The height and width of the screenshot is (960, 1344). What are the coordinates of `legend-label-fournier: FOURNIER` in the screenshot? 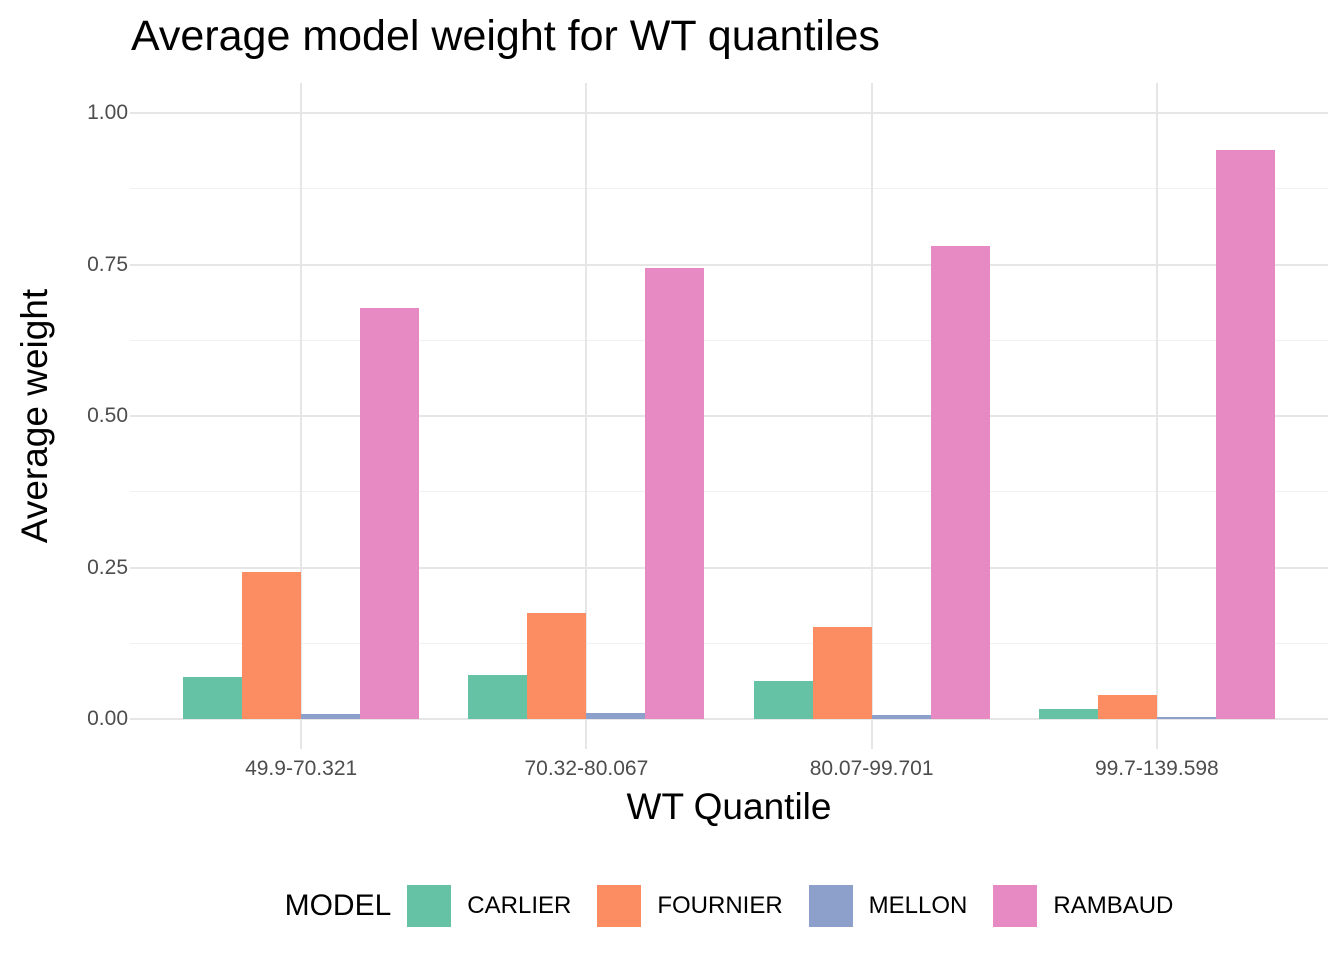 It's located at (720, 905).